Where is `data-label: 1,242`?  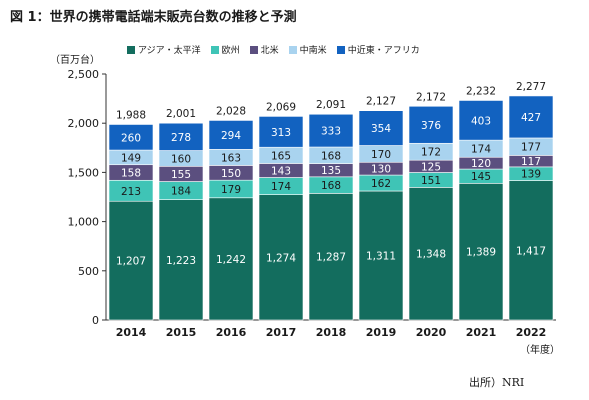 data-label: 1,242 is located at coordinates (231, 260).